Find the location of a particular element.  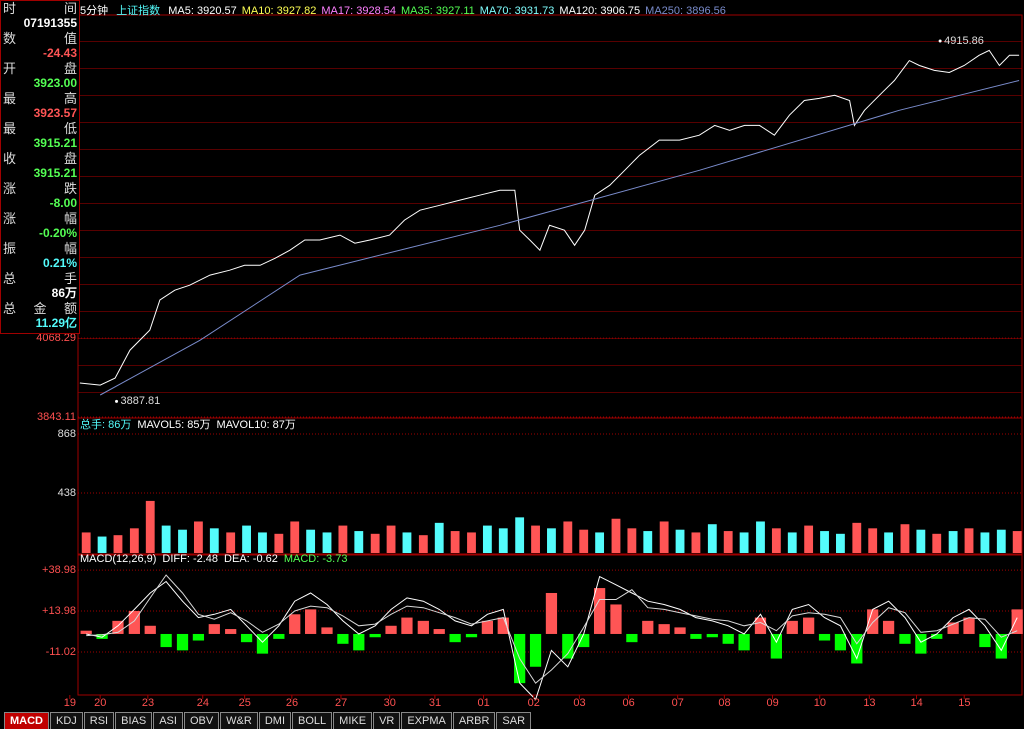

info-row: 总手 86万 is located at coordinates (40, 286).